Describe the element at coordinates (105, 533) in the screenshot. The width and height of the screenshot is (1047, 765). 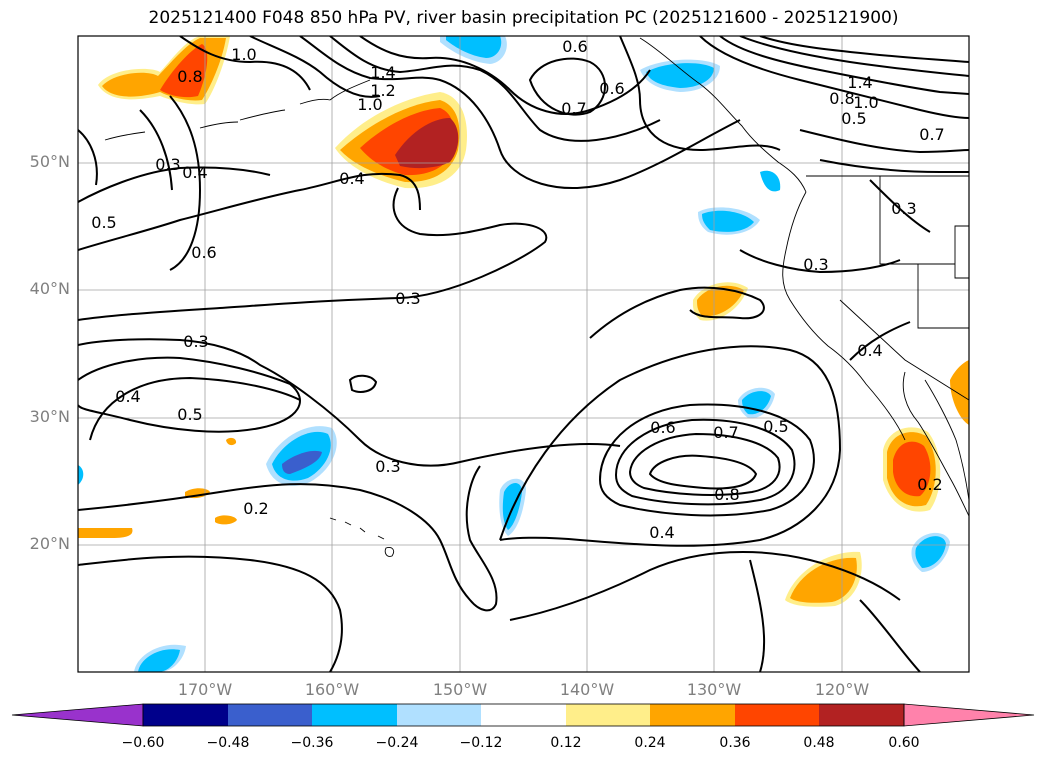
I see `shade-pos-west-small` at that location.